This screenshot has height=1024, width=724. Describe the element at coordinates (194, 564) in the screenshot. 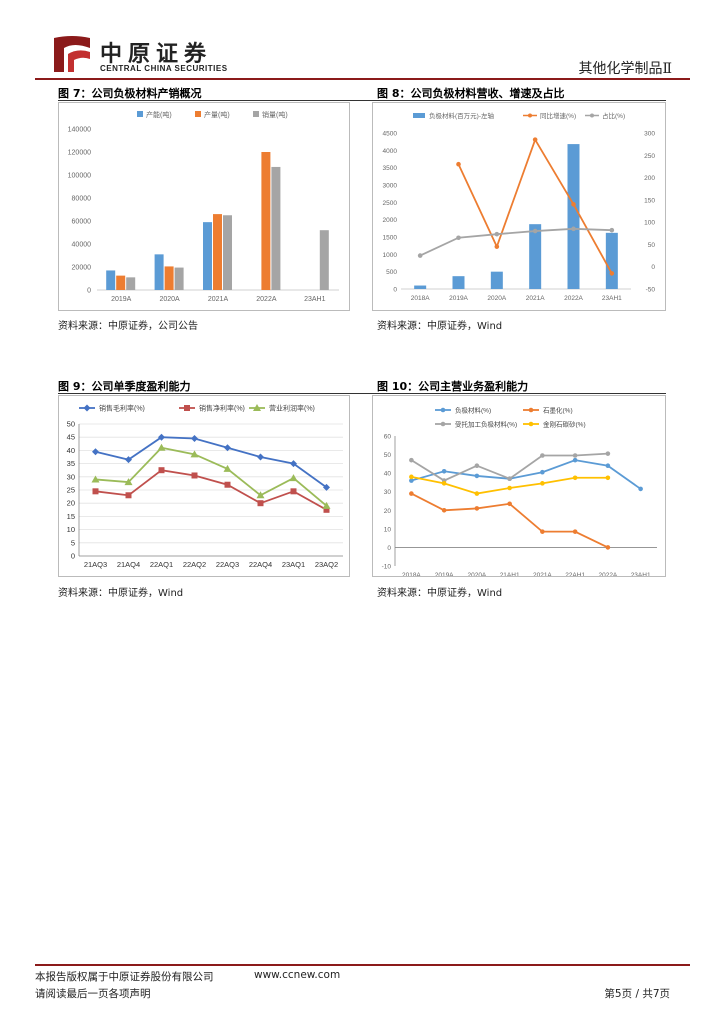

I see `x-tick-3: 22AQ2` at that location.